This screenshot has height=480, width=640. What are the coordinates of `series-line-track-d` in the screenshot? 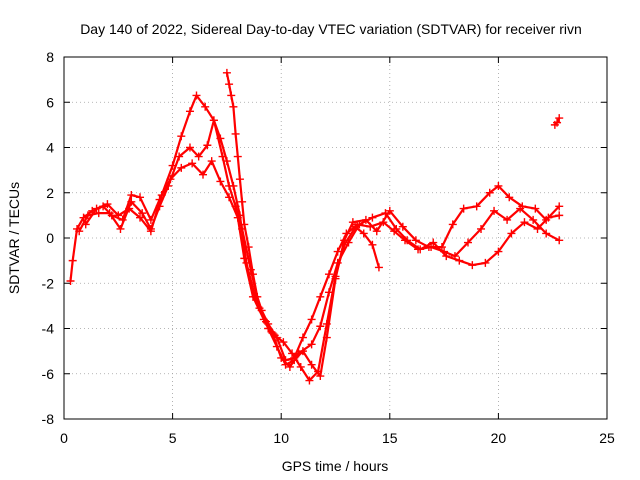 It's located at (302, 216).